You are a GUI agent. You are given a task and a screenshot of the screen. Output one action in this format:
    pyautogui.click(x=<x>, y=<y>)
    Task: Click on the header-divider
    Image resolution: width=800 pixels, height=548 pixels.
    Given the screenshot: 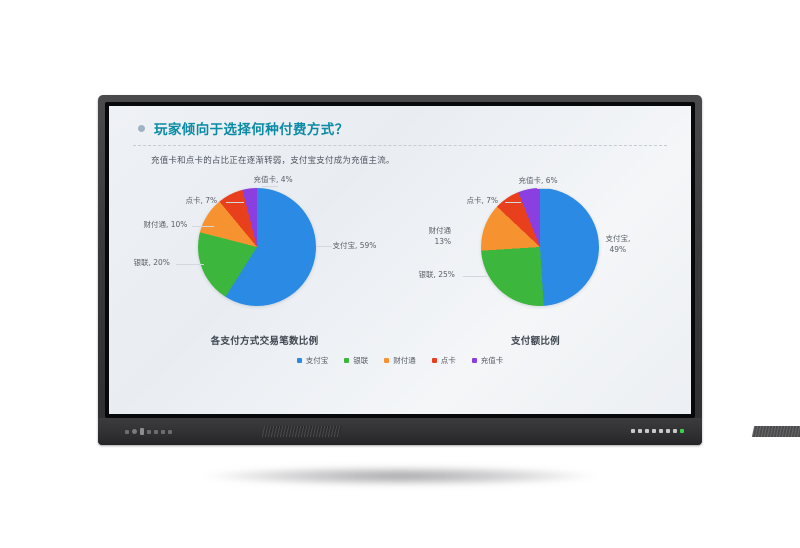 What is the action you would take?
    pyautogui.click(x=400, y=145)
    